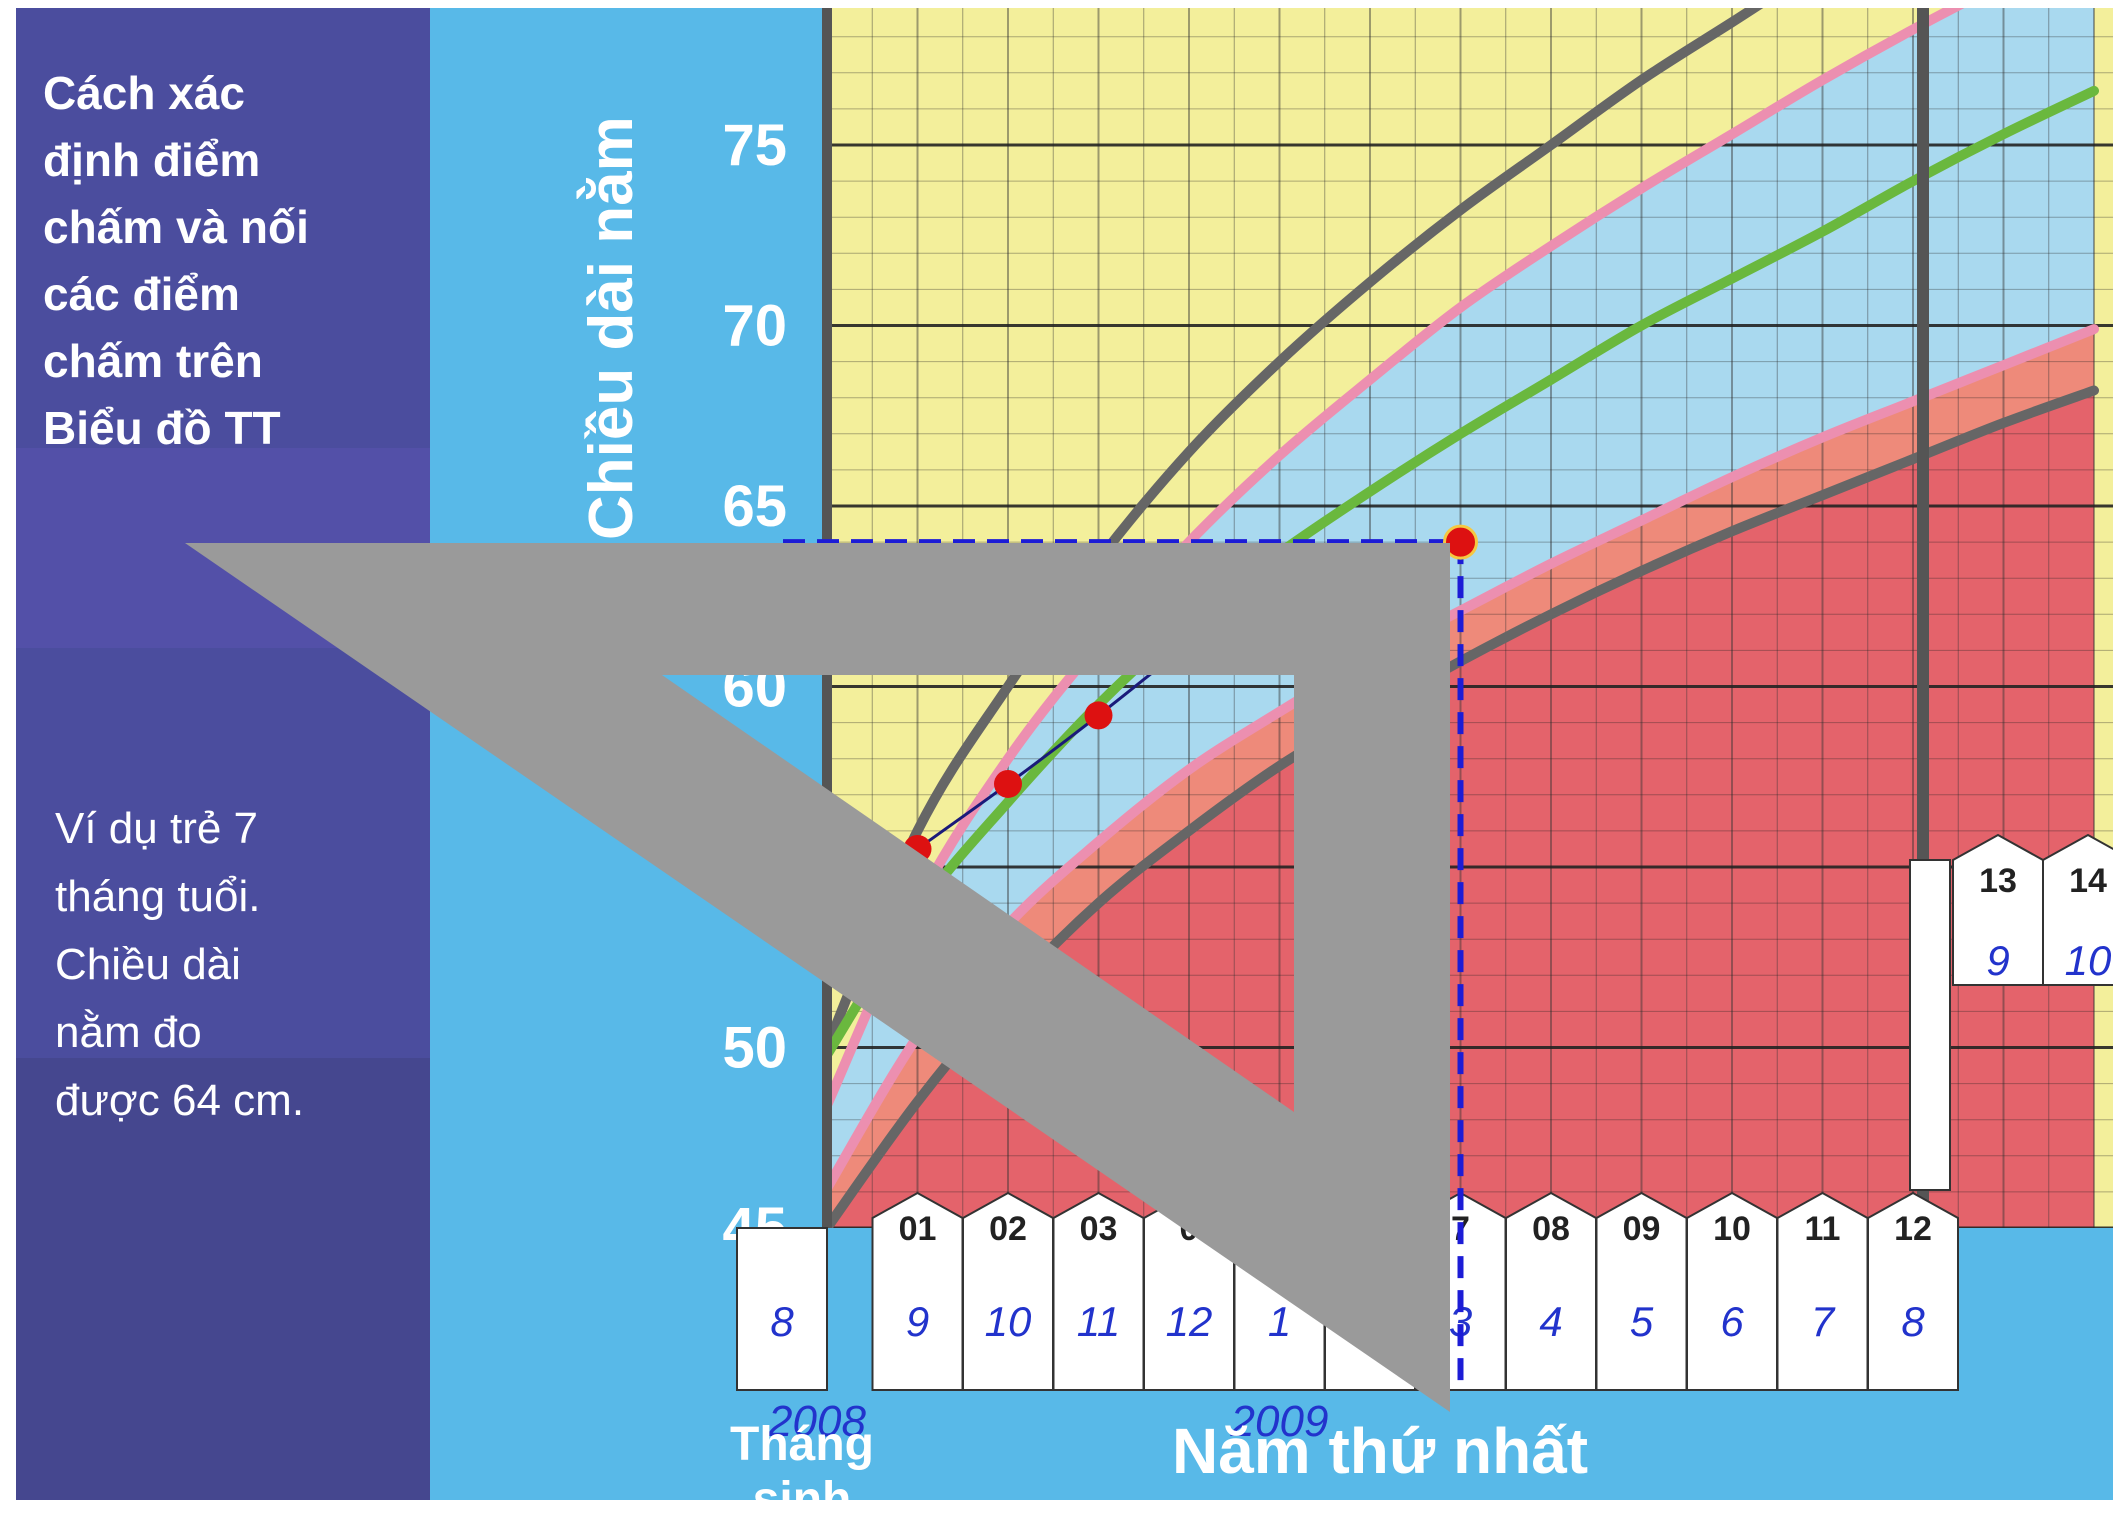  I want to click on calendar-month-label: 3, so click(1460, 1321).